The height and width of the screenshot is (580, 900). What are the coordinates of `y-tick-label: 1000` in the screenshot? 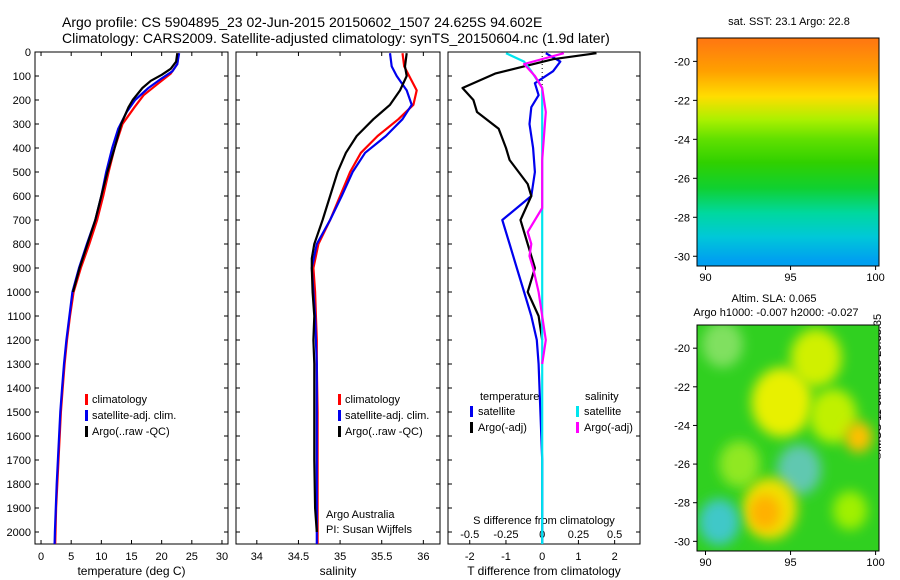 It's located at (19, 293).